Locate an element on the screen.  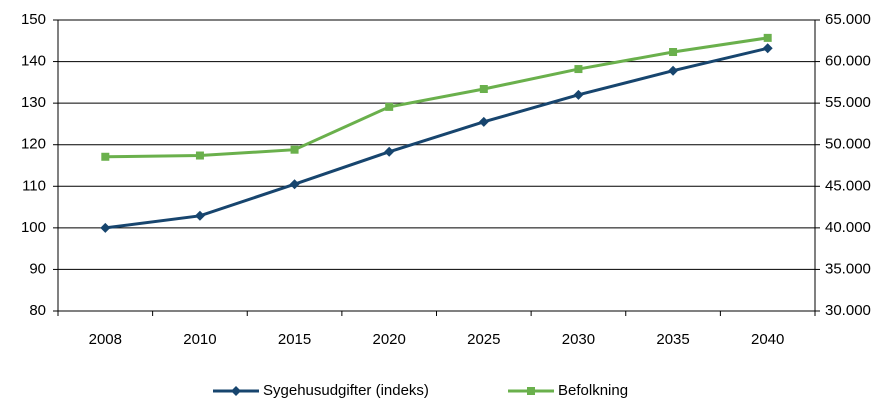
y-tick-label: 100 is located at coordinates (33, 227).